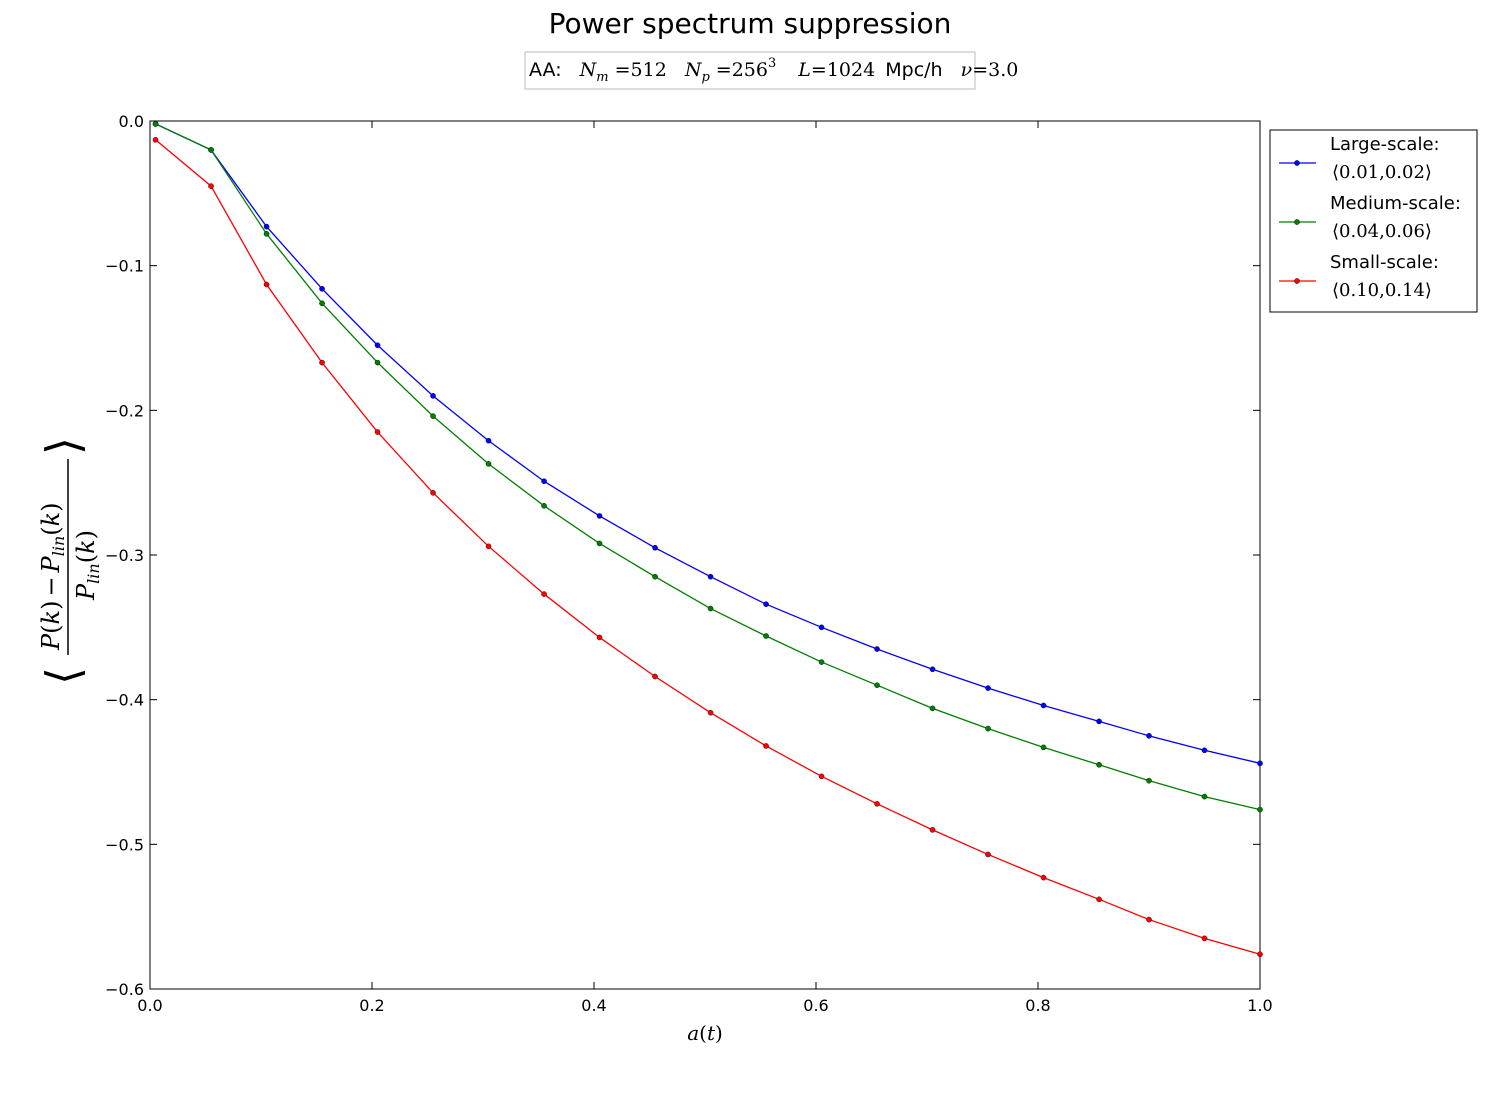  Describe the element at coordinates (1037, 1005) in the screenshot. I see `x-tick-label: 0.8` at that location.